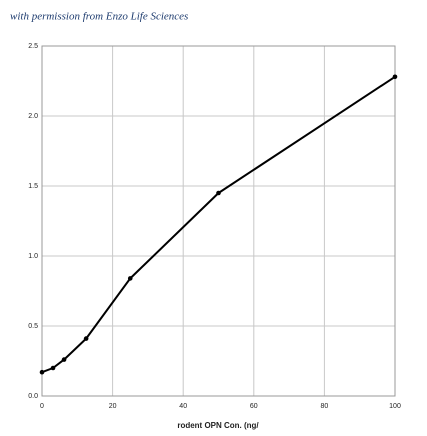 This screenshot has height=436, width=427. Describe the element at coordinates (183, 406) in the screenshot. I see `x-tick-label: 40` at that location.